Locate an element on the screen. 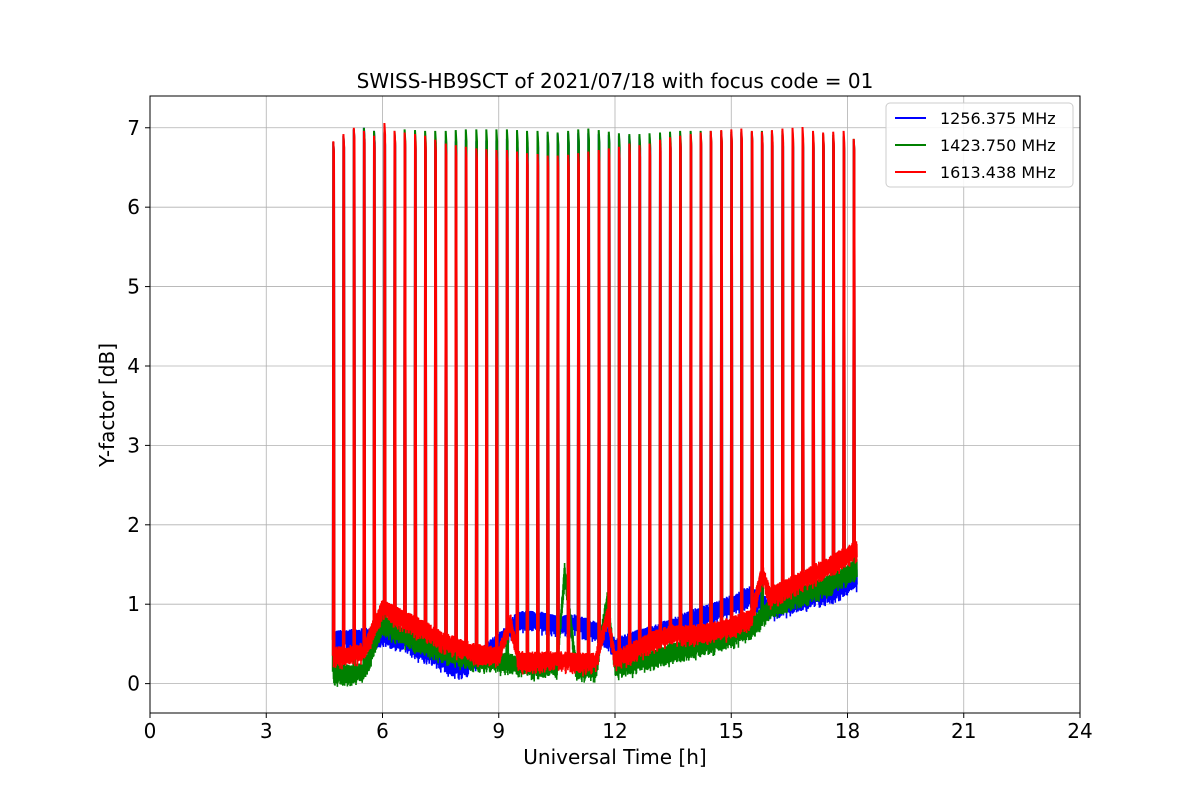 The height and width of the screenshot is (804, 1200). legend-box is located at coordinates (979, 145).